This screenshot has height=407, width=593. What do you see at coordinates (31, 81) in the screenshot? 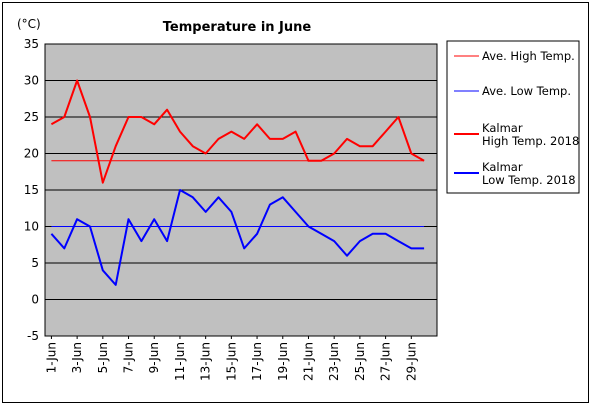
I see `y-tick-label: 30` at bounding box center [31, 81].